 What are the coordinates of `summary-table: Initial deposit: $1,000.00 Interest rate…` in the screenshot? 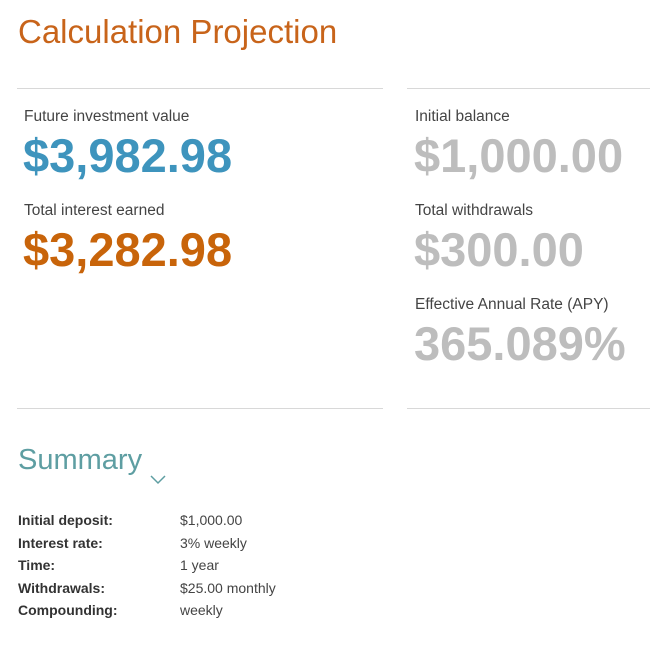 It's located at (147, 565).